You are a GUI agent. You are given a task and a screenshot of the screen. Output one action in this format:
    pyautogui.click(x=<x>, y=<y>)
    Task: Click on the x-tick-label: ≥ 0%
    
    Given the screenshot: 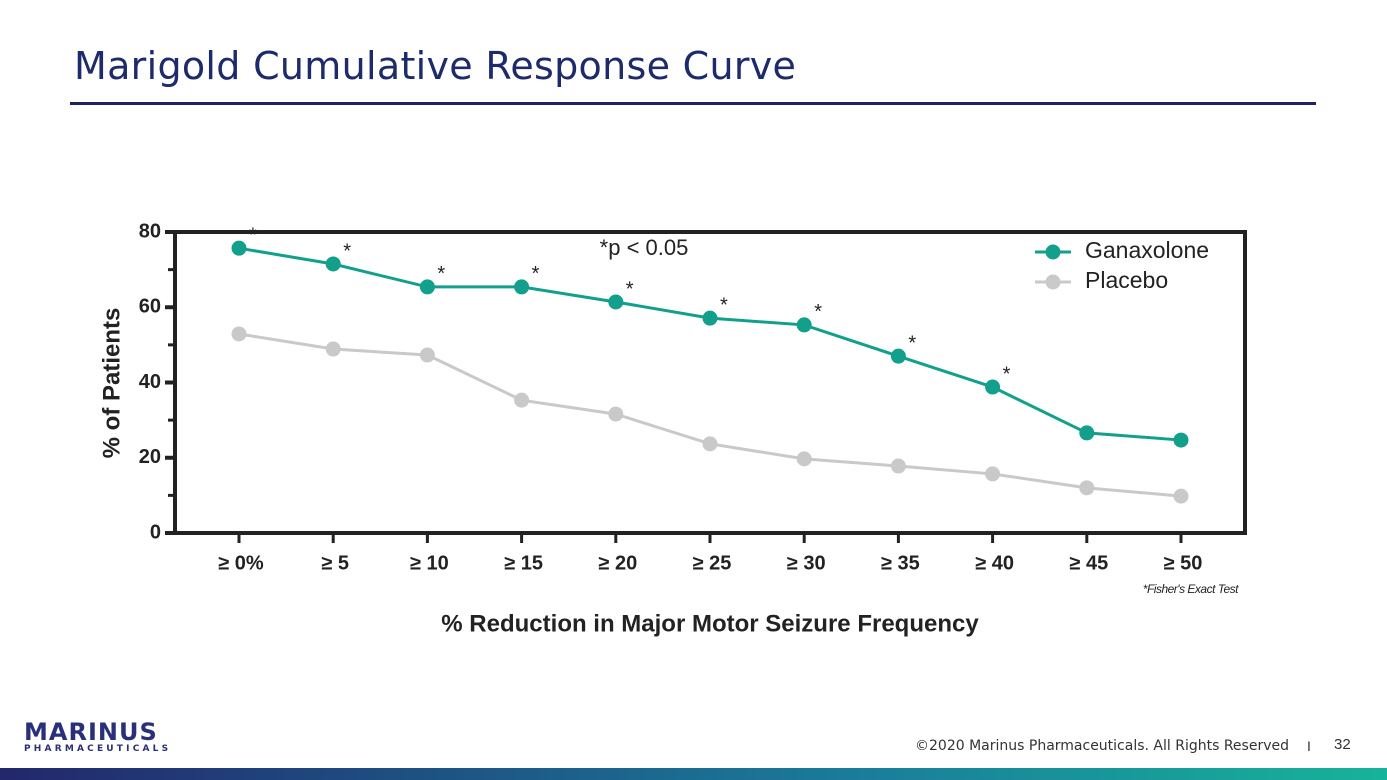 What is the action you would take?
    pyautogui.click(x=241, y=563)
    